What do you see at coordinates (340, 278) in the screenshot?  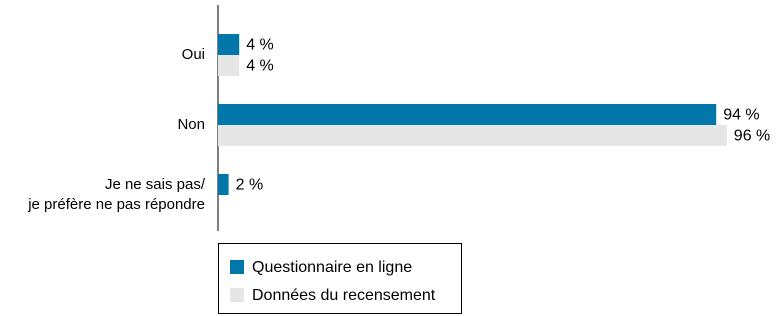 I see `legend-box` at bounding box center [340, 278].